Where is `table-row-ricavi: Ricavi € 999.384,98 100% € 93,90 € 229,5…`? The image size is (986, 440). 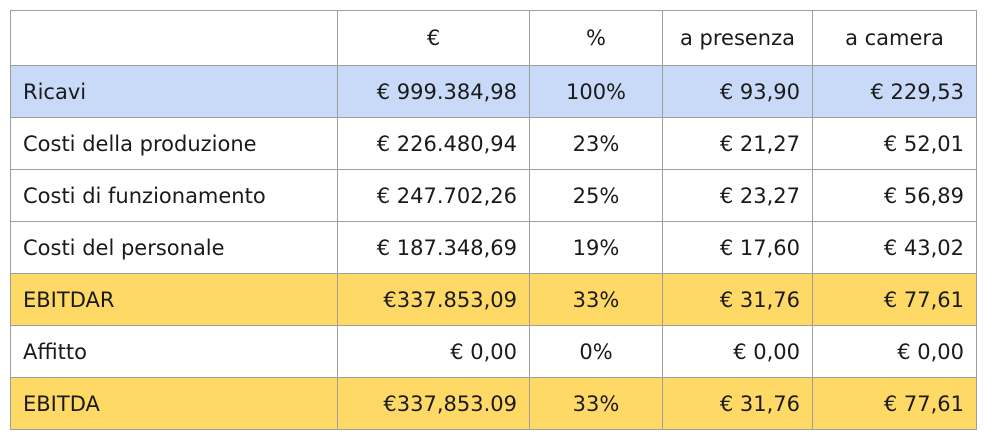
table-row-ricavi: Ricavi € 999.384,98 100% € 93,90 € 229,5… is located at coordinates (493, 91).